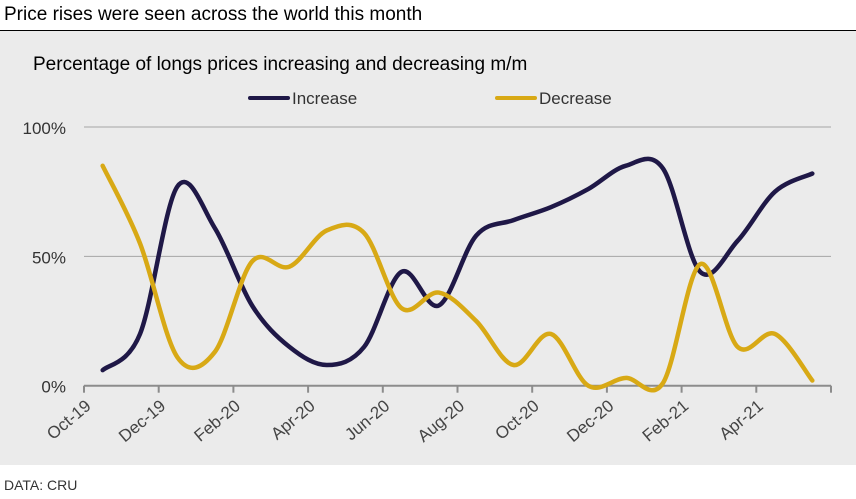 Image resolution: width=856 pixels, height=499 pixels. Describe the element at coordinates (590, 421) in the screenshot. I see `x-tick-label: Dec-20` at that location.